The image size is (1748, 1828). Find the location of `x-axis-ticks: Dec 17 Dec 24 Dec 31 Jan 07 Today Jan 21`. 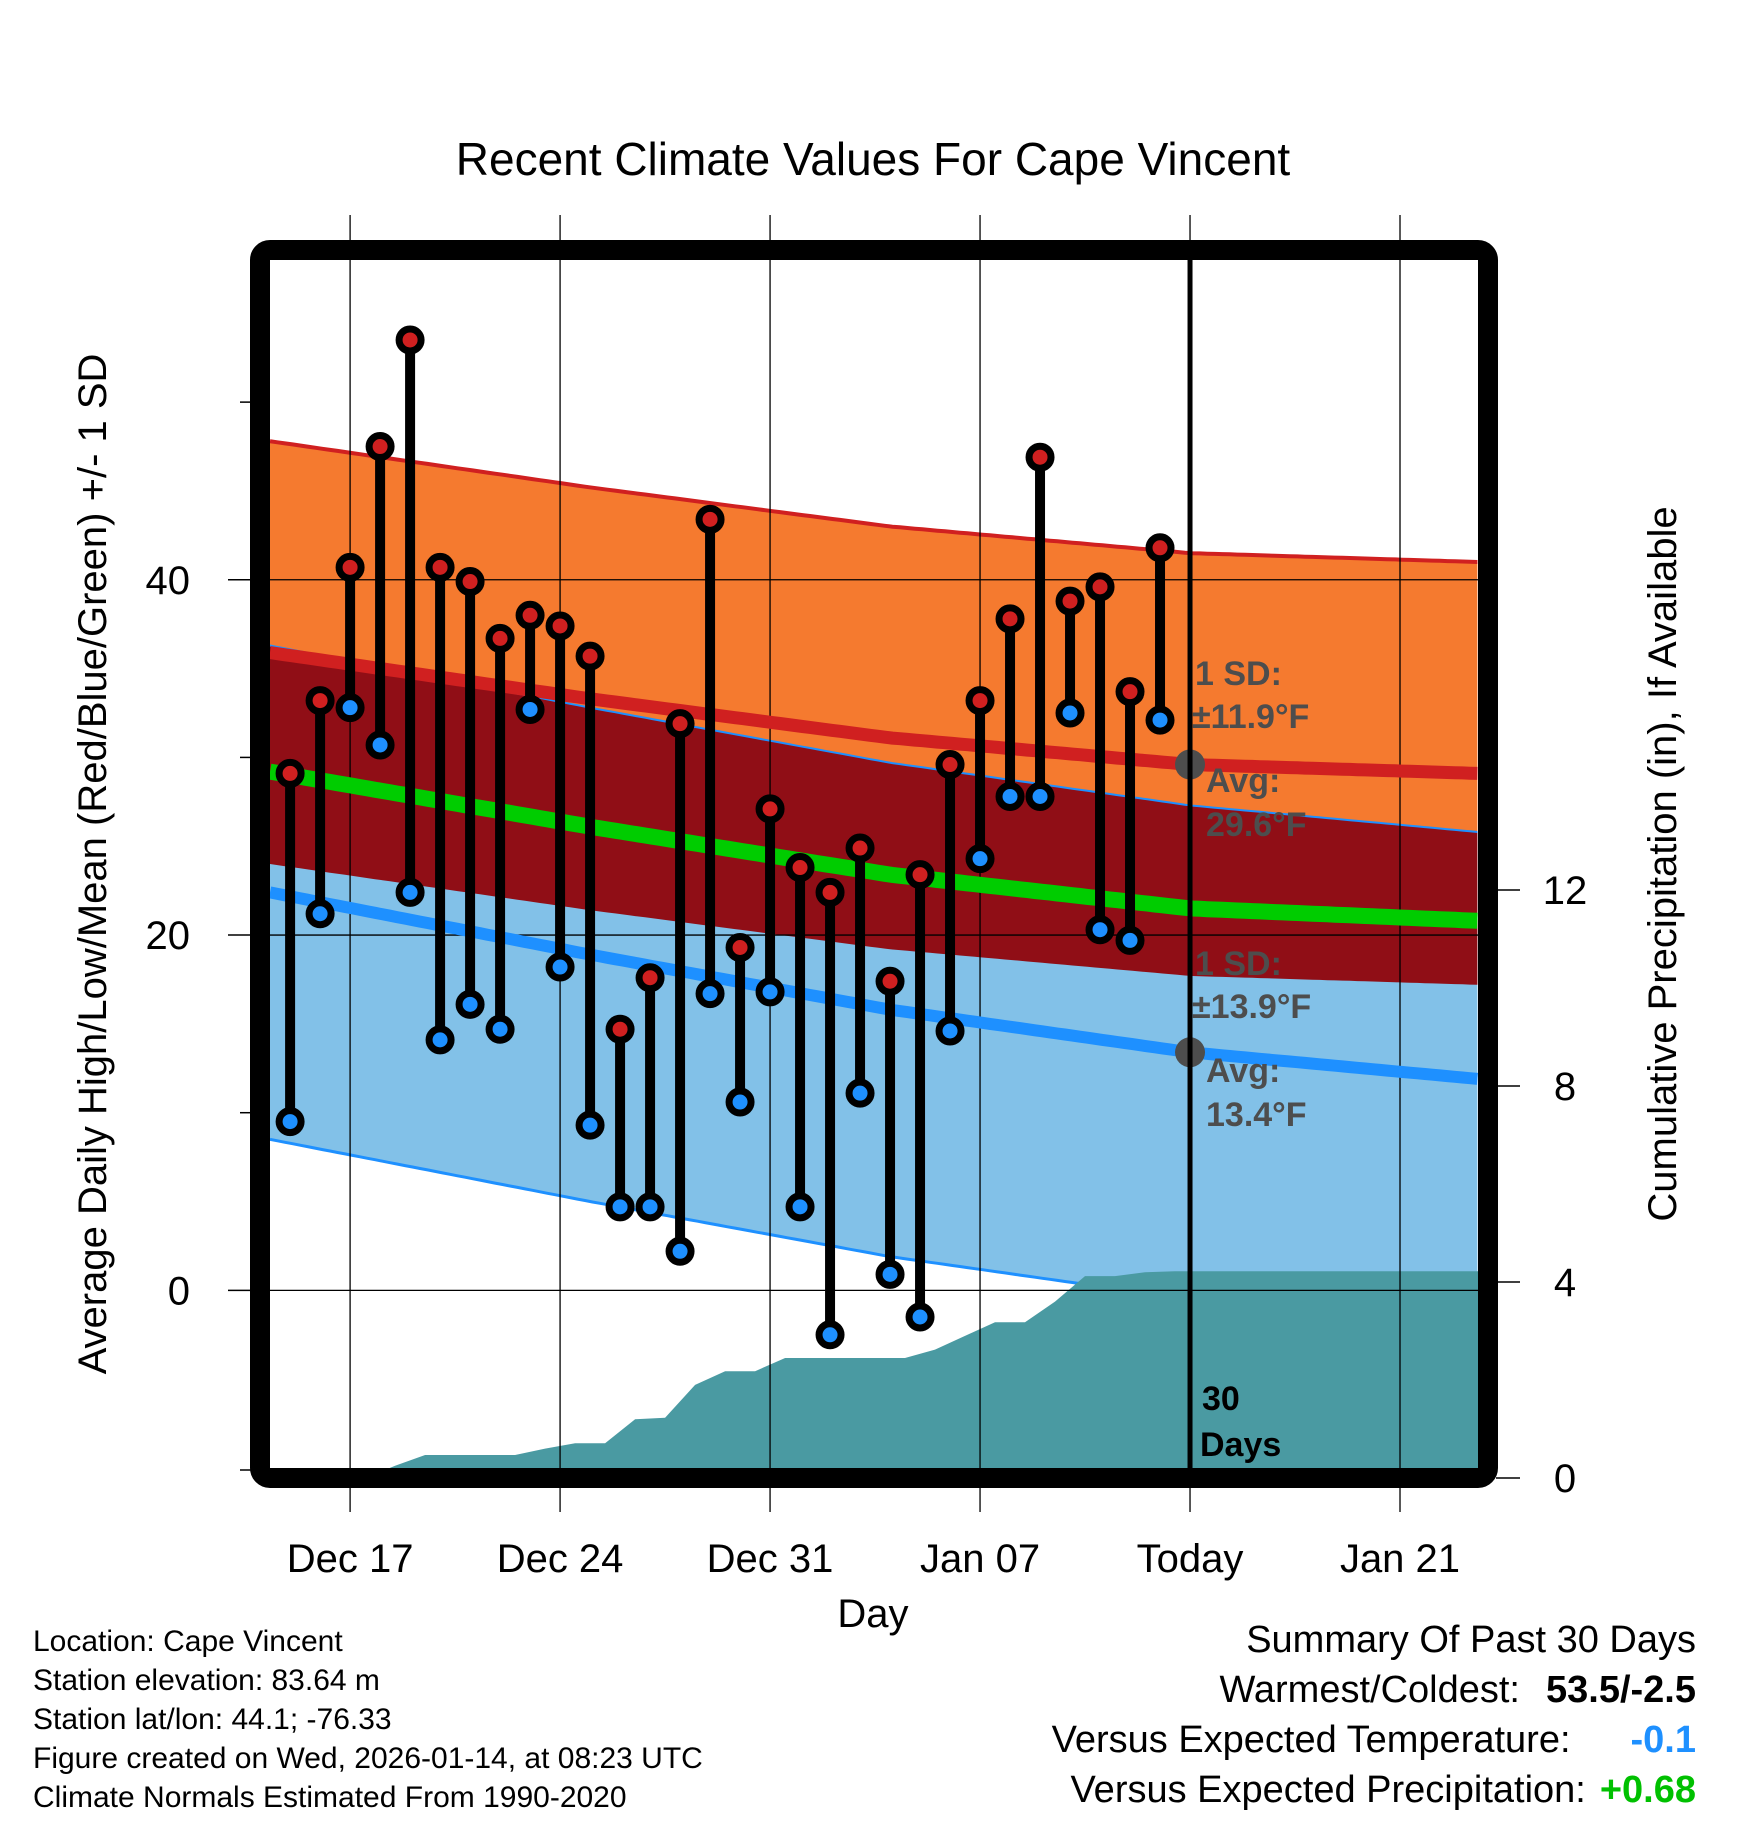

x-axis-ticks: Dec 17 Dec 24 Dec 31 Jan 07 Today Jan 21 is located at coordinates (873, 1559).